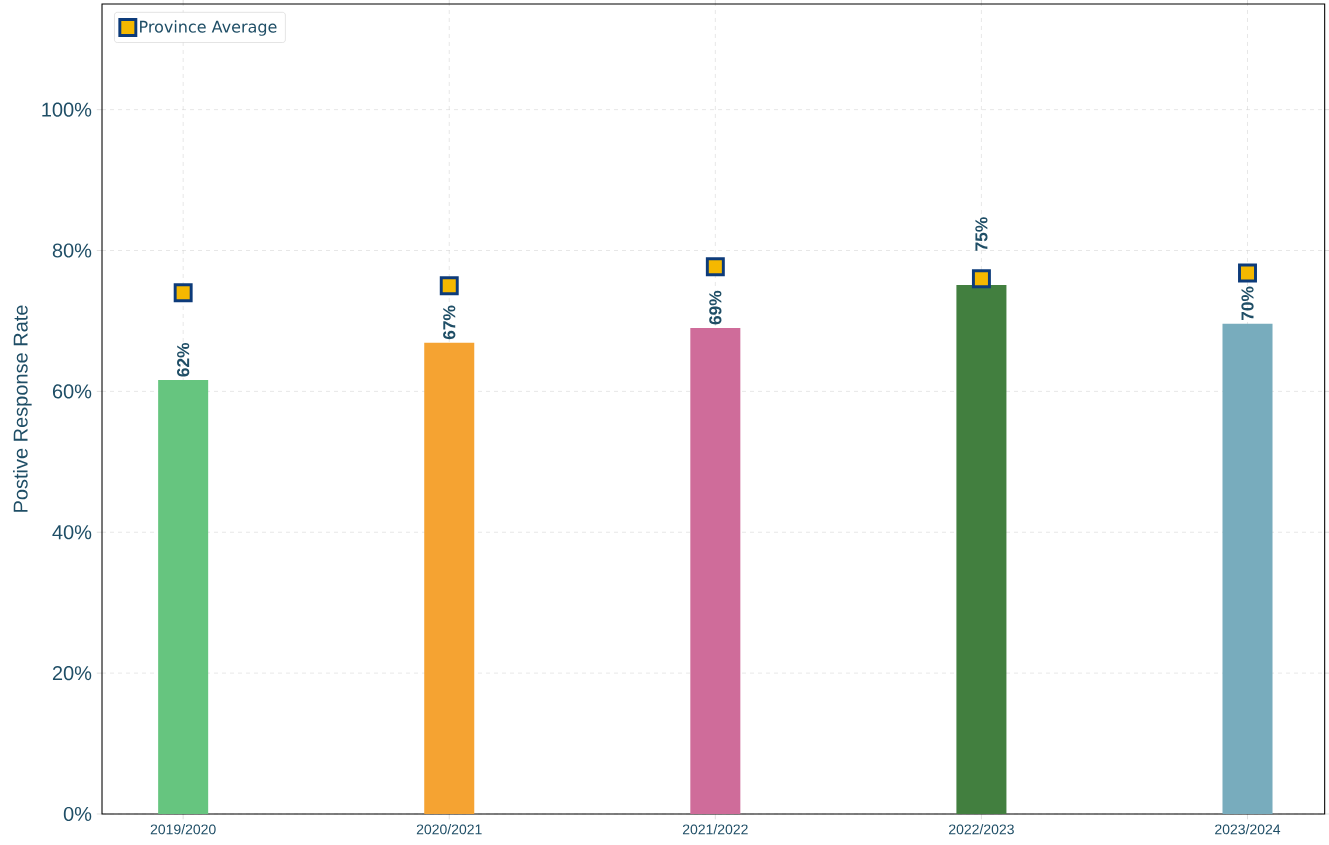 The width and height of the screenshot is (1329, 845). I want to click on x-tick-label: 2020/2021, so click(449, 829).